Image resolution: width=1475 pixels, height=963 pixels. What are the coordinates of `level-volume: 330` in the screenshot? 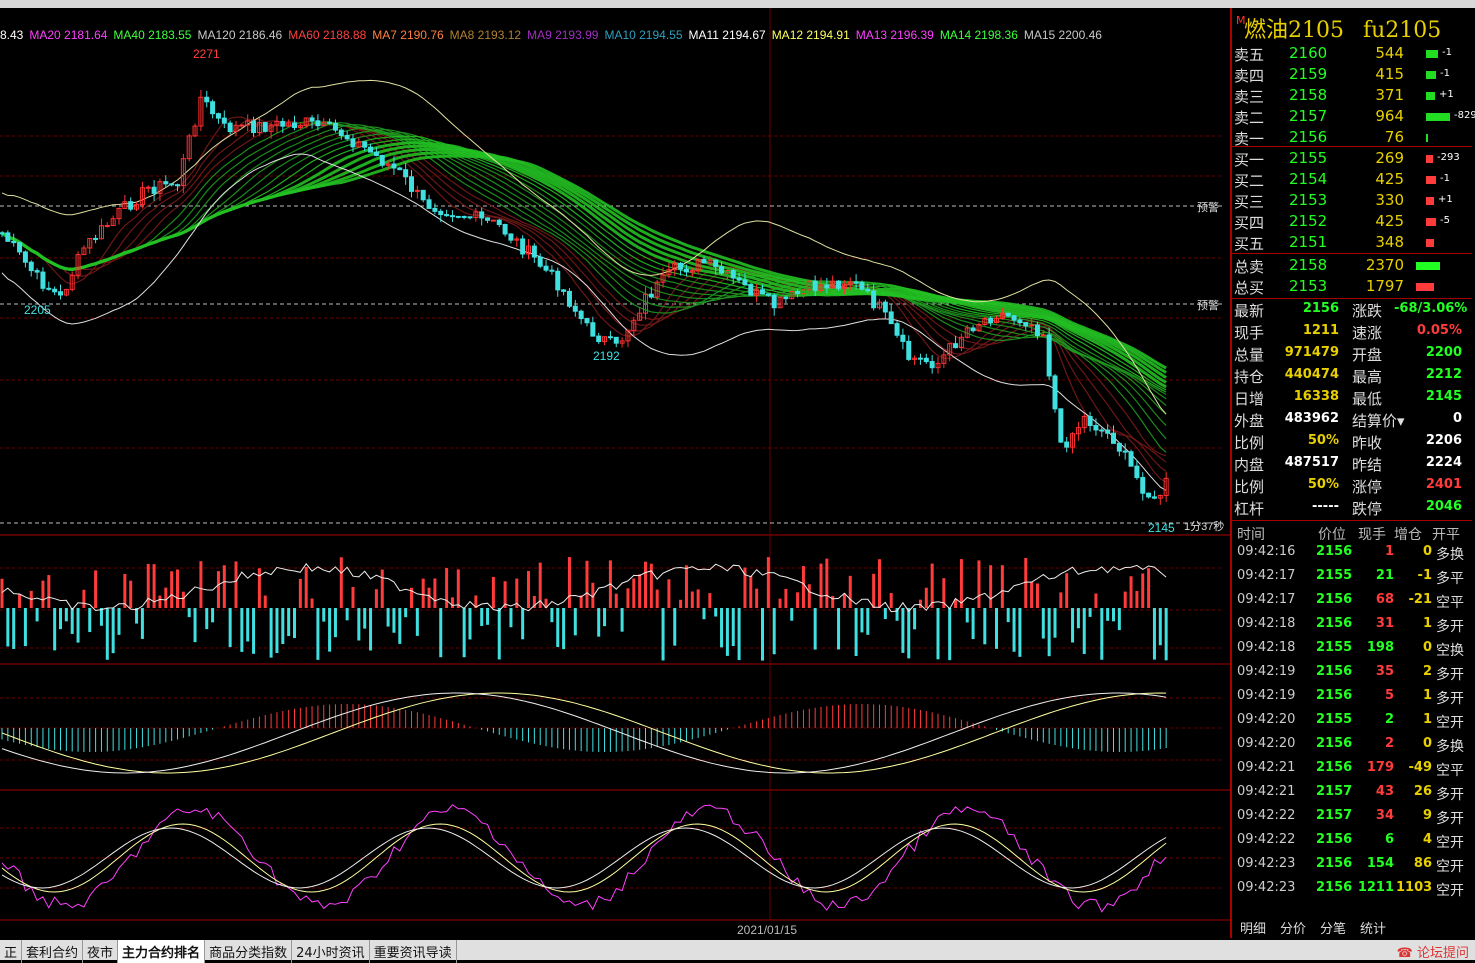 It's located at (1389, 200).